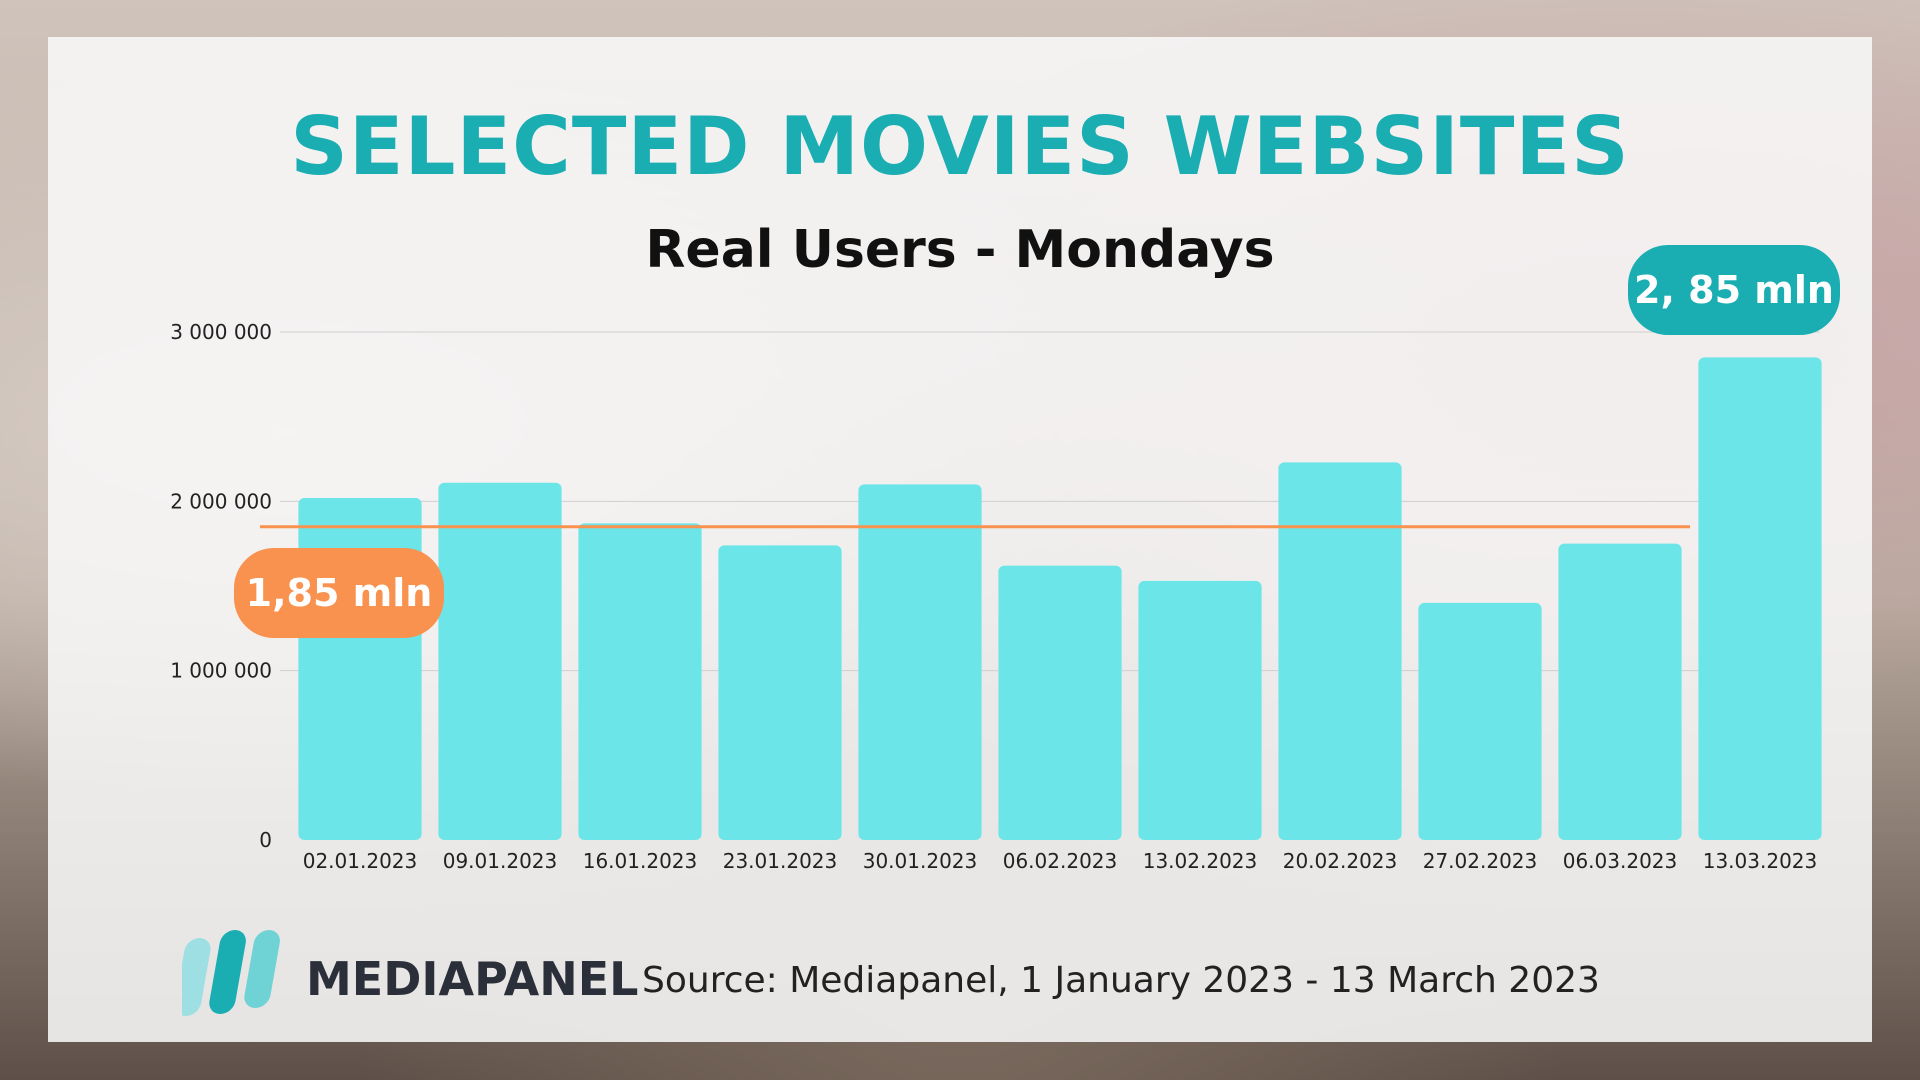  Describe the element at coordinates (1620, 861) in the screenshot. I see `x-tick-label: 06.03.2023` at that location.